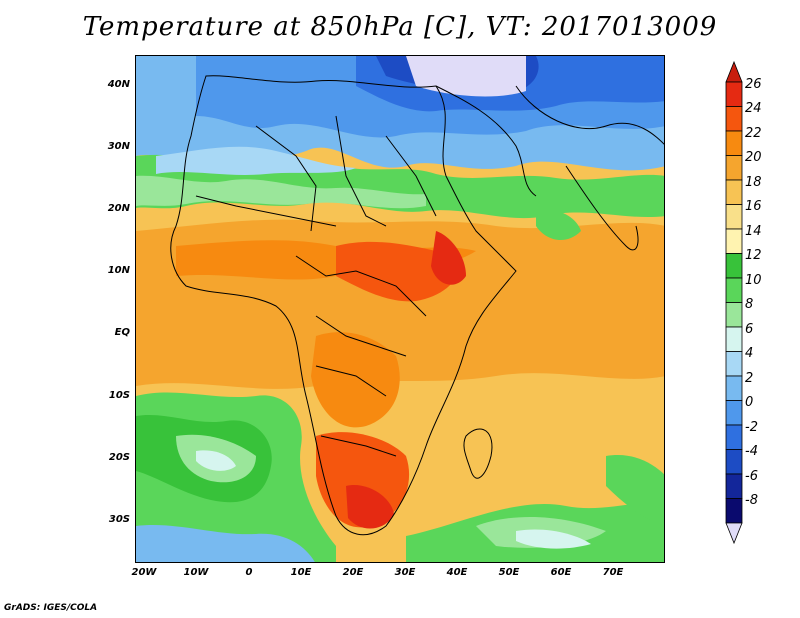 The image size is (800, 618). I want to click on colorbar-label: -4, so click(751, 451).